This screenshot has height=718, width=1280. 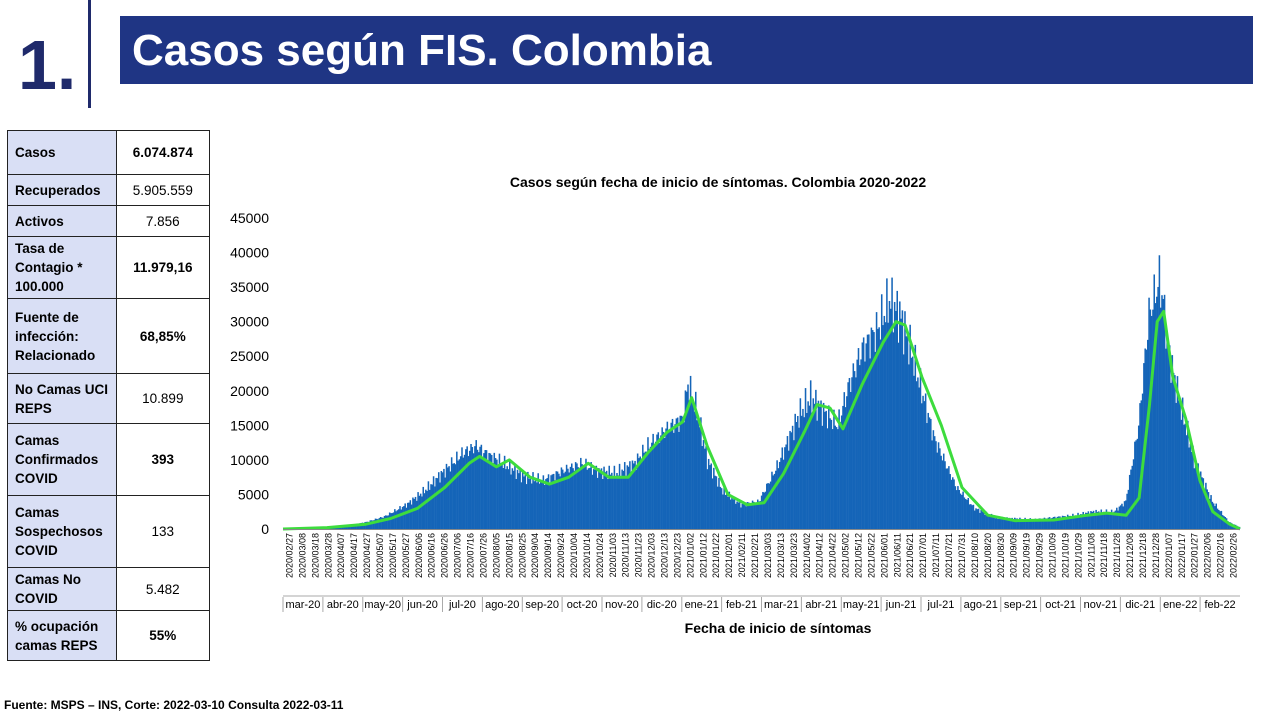 I want to click on x-date-tick-label: 2021/03/13, so click(x=781, y=555).